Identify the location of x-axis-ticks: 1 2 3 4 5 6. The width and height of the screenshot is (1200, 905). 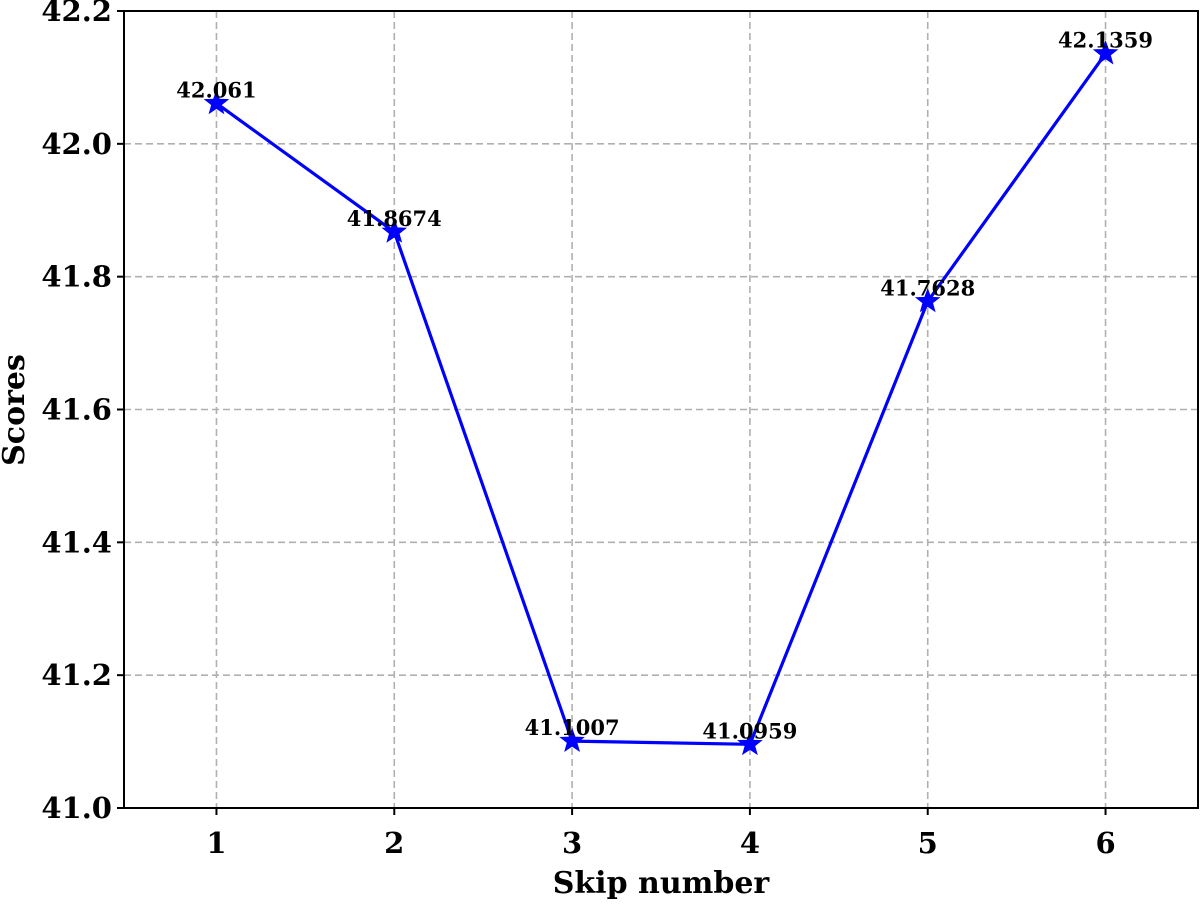
(661, 834).